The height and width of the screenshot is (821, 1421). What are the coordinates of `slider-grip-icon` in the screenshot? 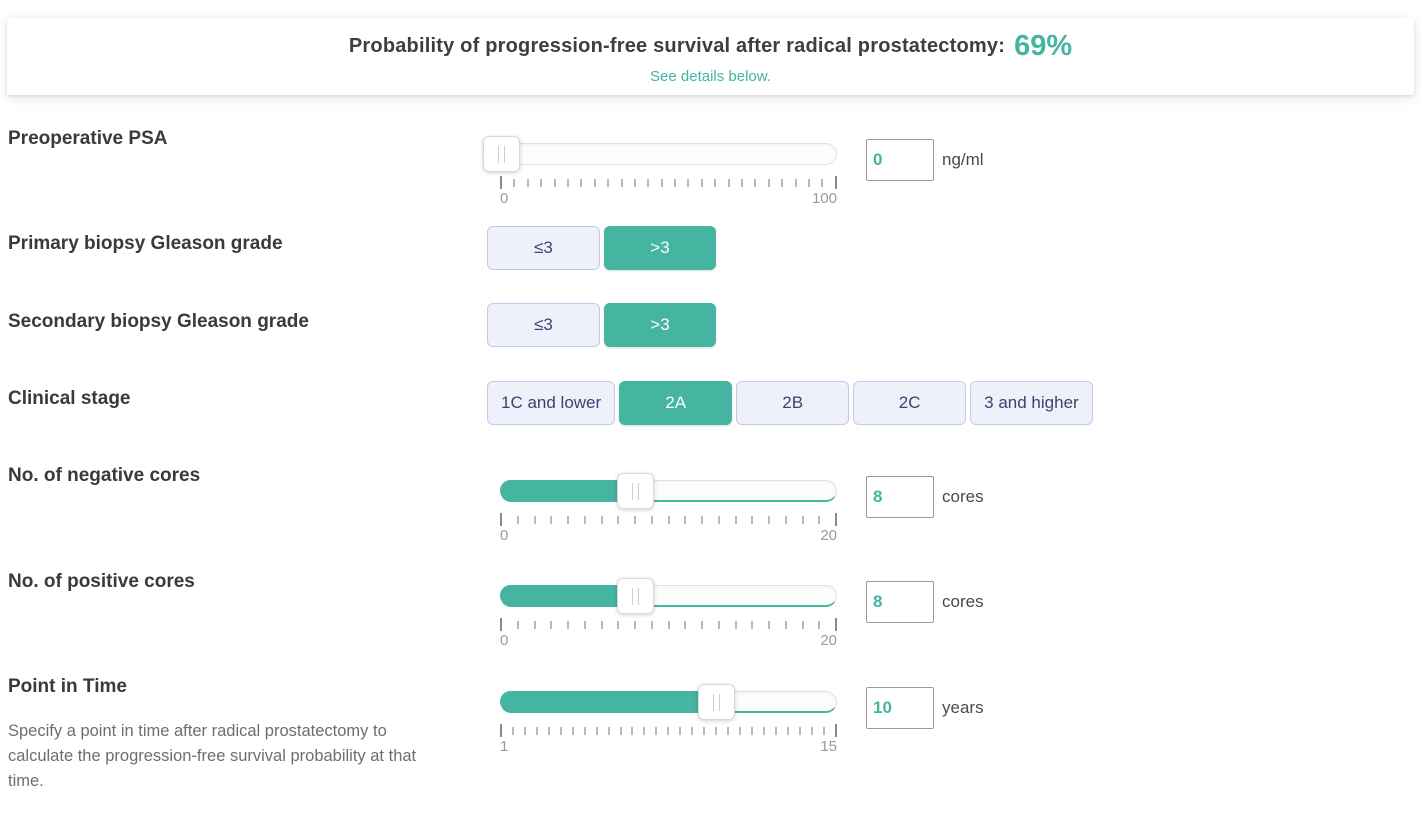 It's located at (635, 596).